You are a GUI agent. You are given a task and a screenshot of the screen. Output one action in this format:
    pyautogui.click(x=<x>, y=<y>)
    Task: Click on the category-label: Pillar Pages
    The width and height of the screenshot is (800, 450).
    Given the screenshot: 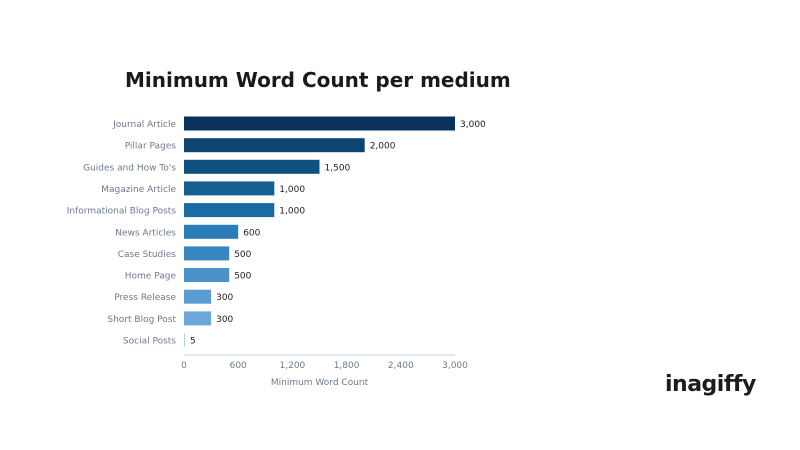 What is the action you would take?
    pyautogui.click(x=151, y=147)
    